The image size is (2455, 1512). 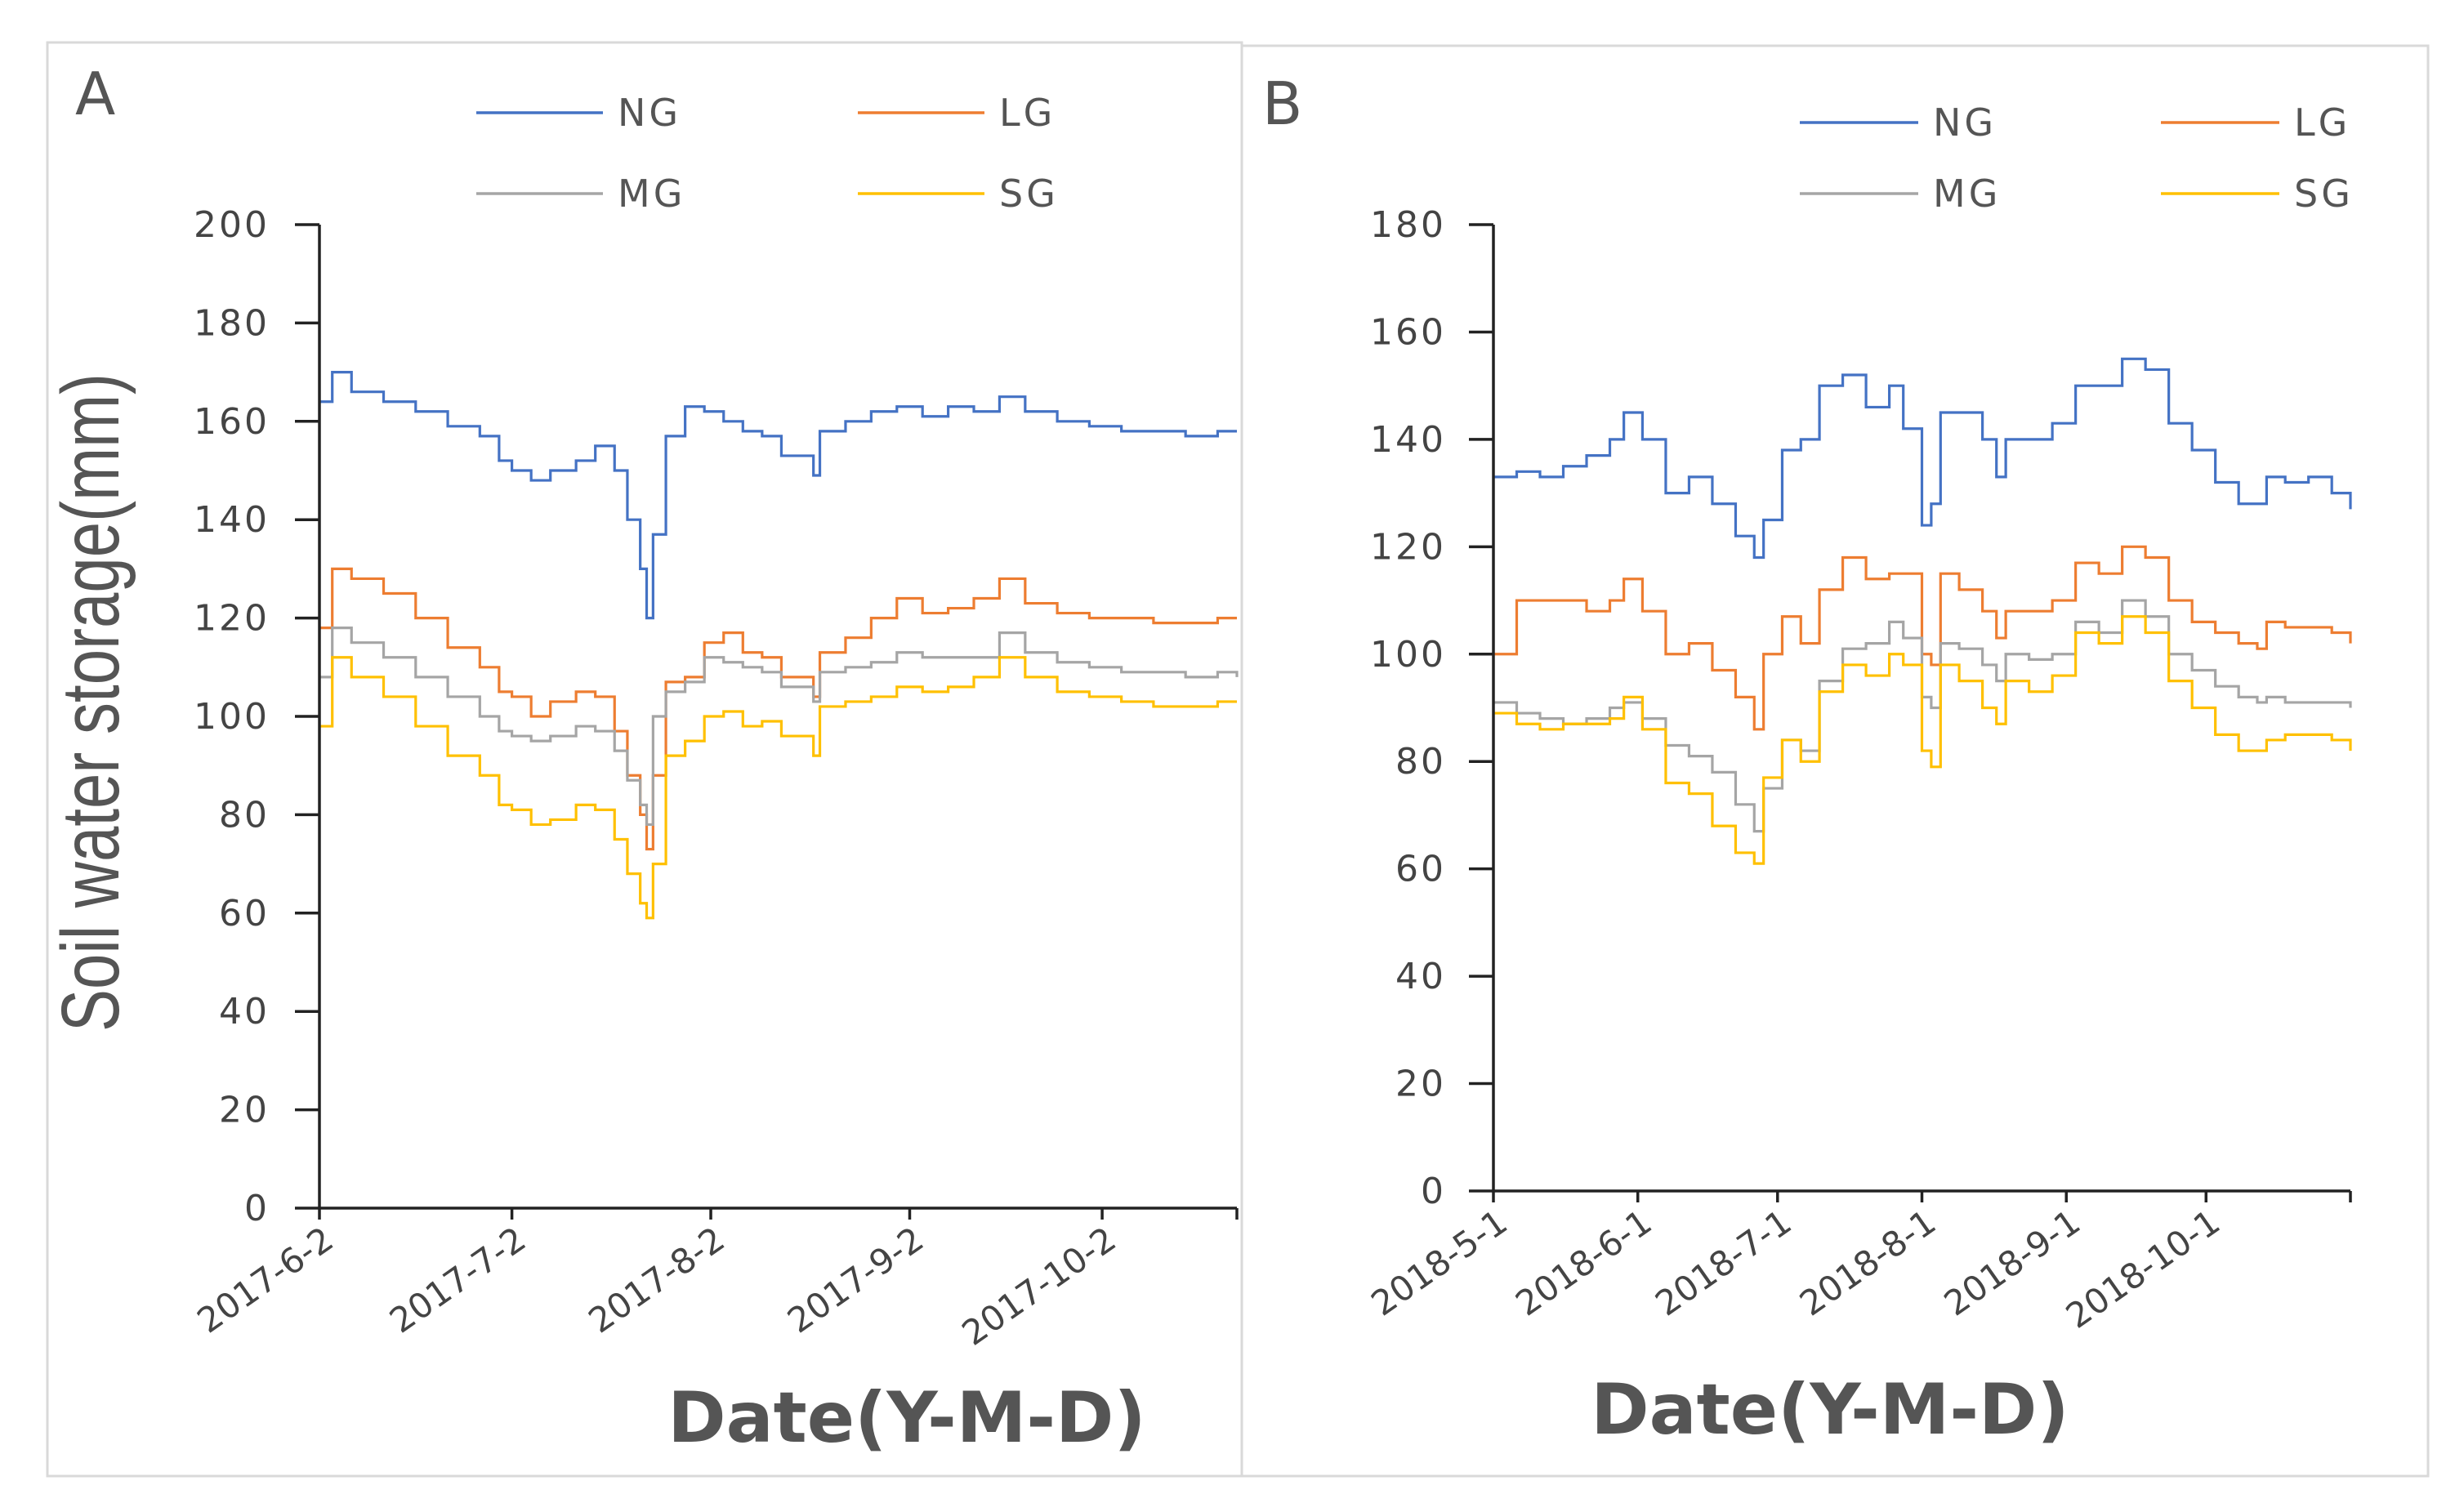 What do you see at coordinates (650, 113) in the screenshot?
I see `panel-a-legend-label-ng: NG` at bounding box center [650, 113].